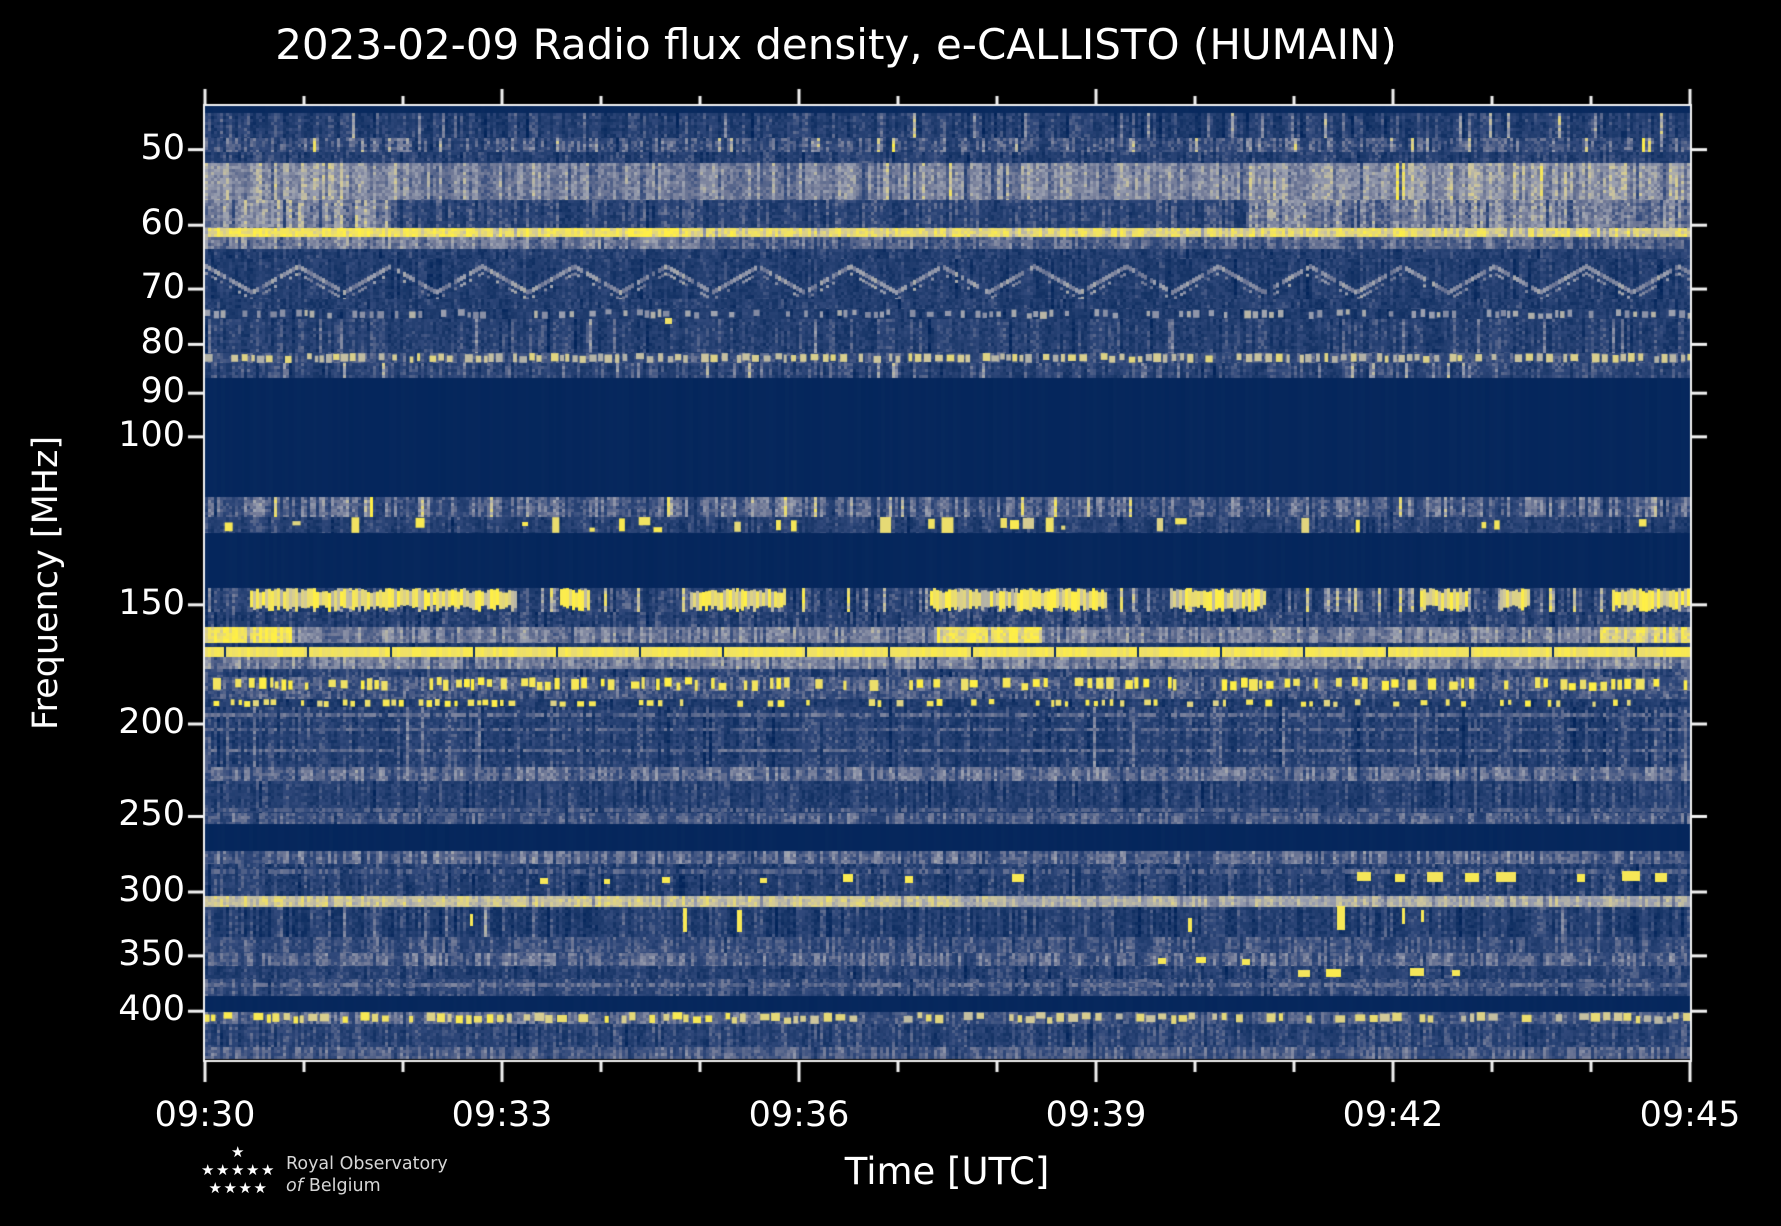  What do you see at coordinates (151, 722) in the screenshot?
I see `y-tick-label: 200` at bounding box center [151, 722].